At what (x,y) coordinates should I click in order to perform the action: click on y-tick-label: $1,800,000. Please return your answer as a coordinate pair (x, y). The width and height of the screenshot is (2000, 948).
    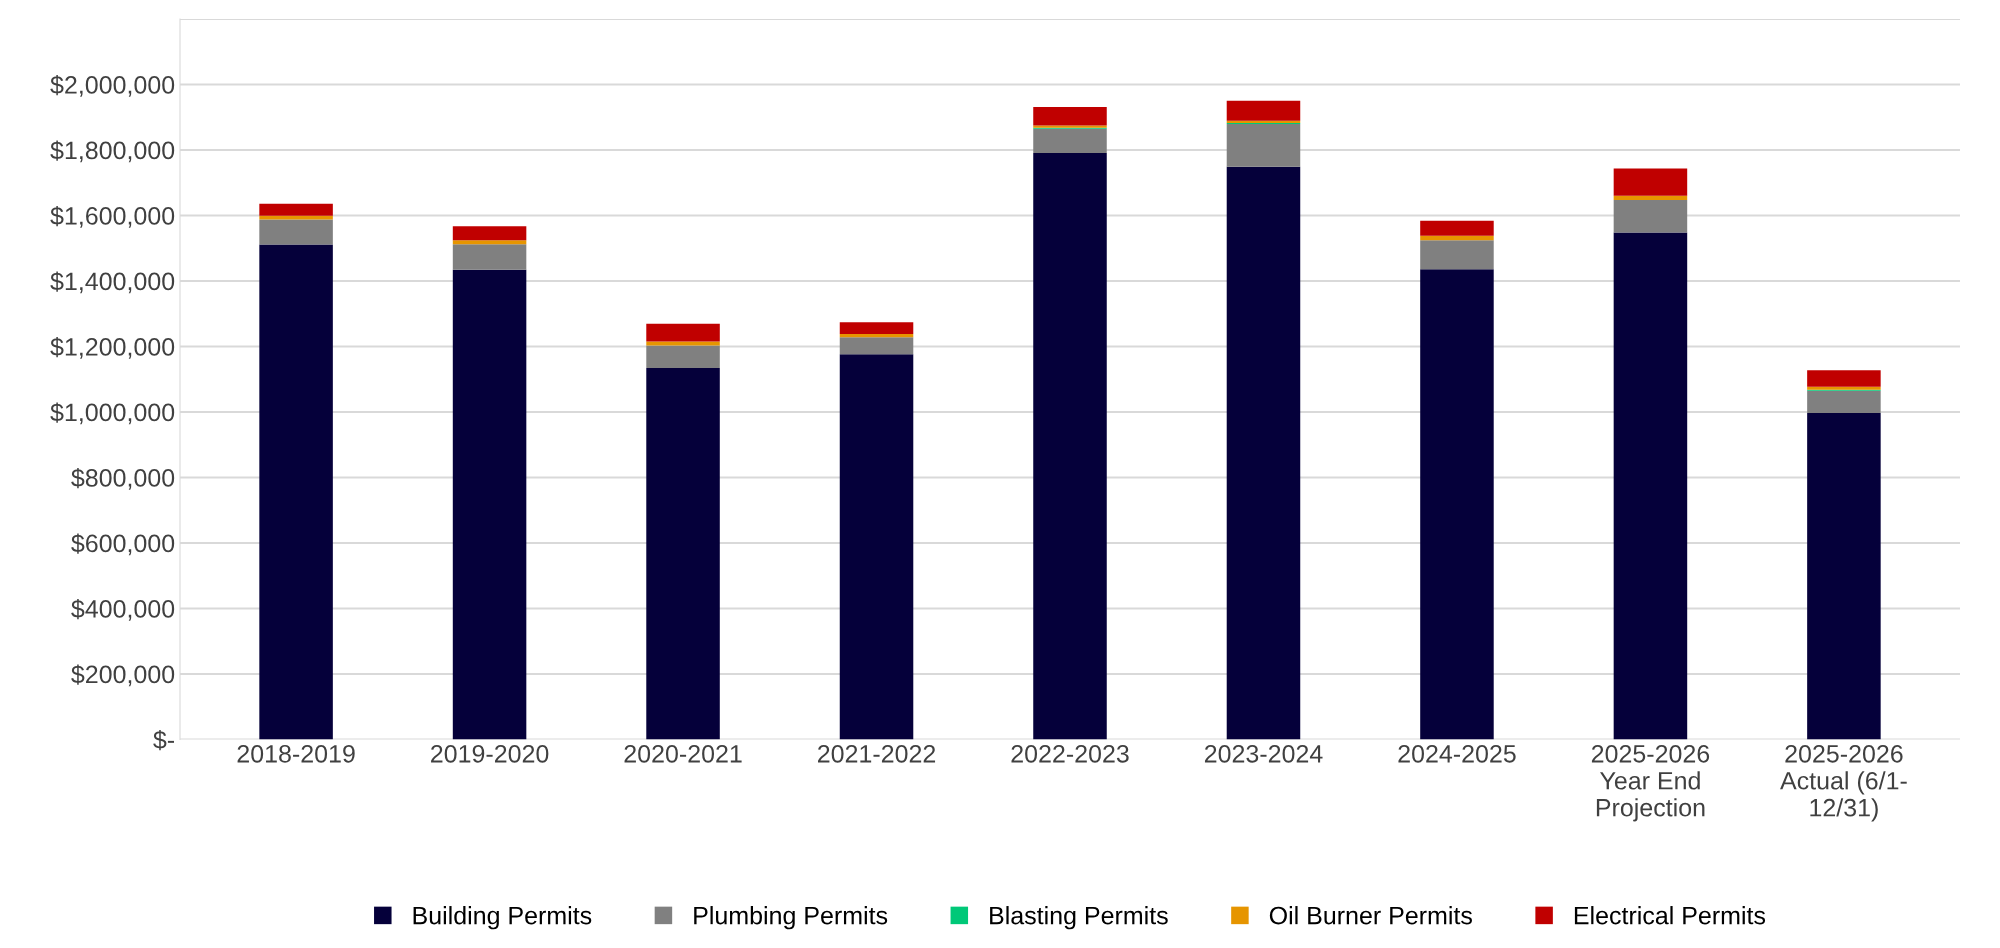
    Looking at the image, I should click on (112, 151).